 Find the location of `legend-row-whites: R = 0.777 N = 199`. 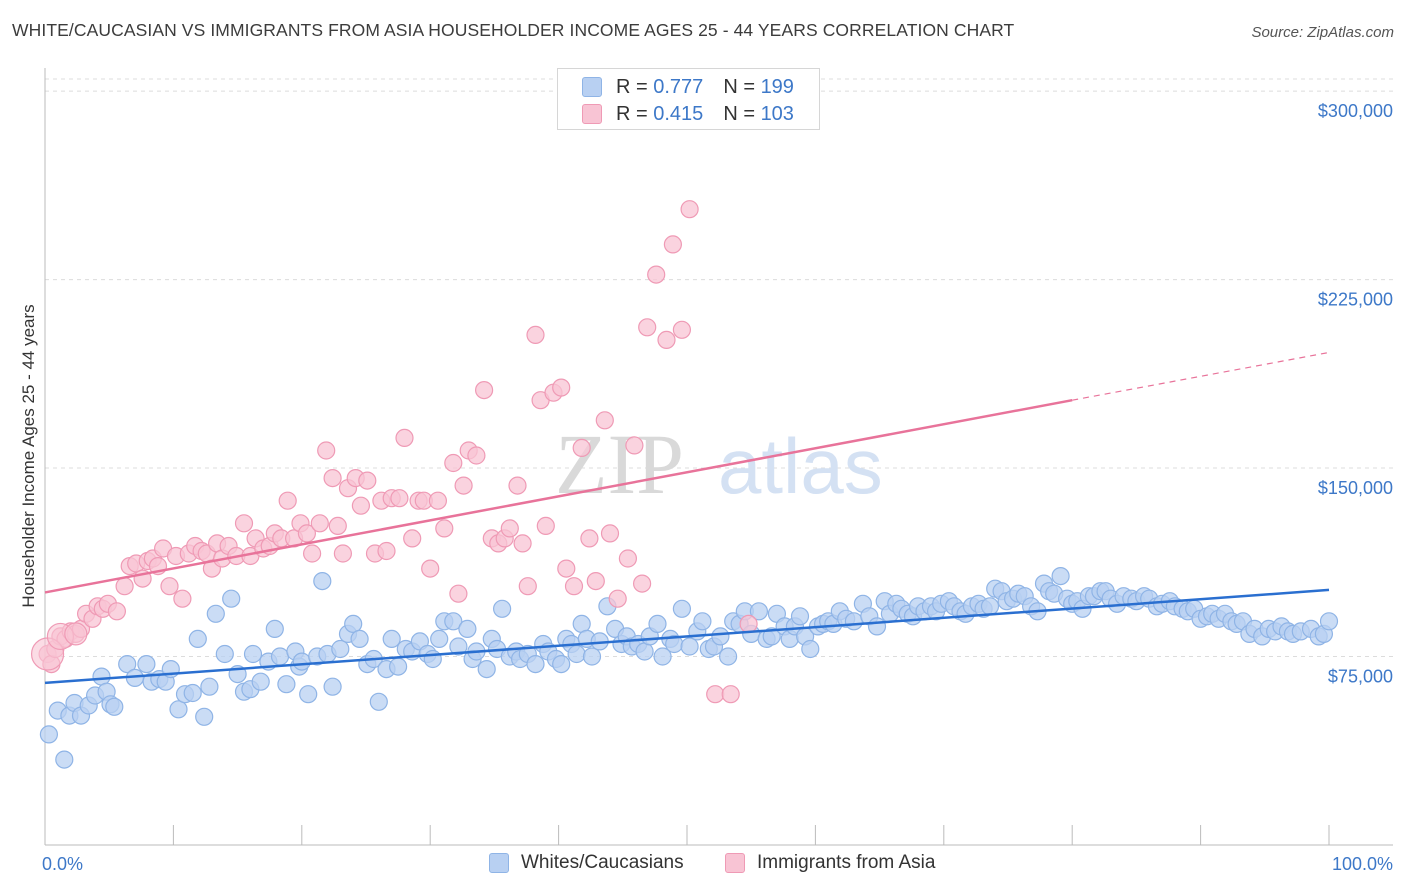

legend-row-whites: R = 0.777 N = 199 is located at coordinates (688, 87).